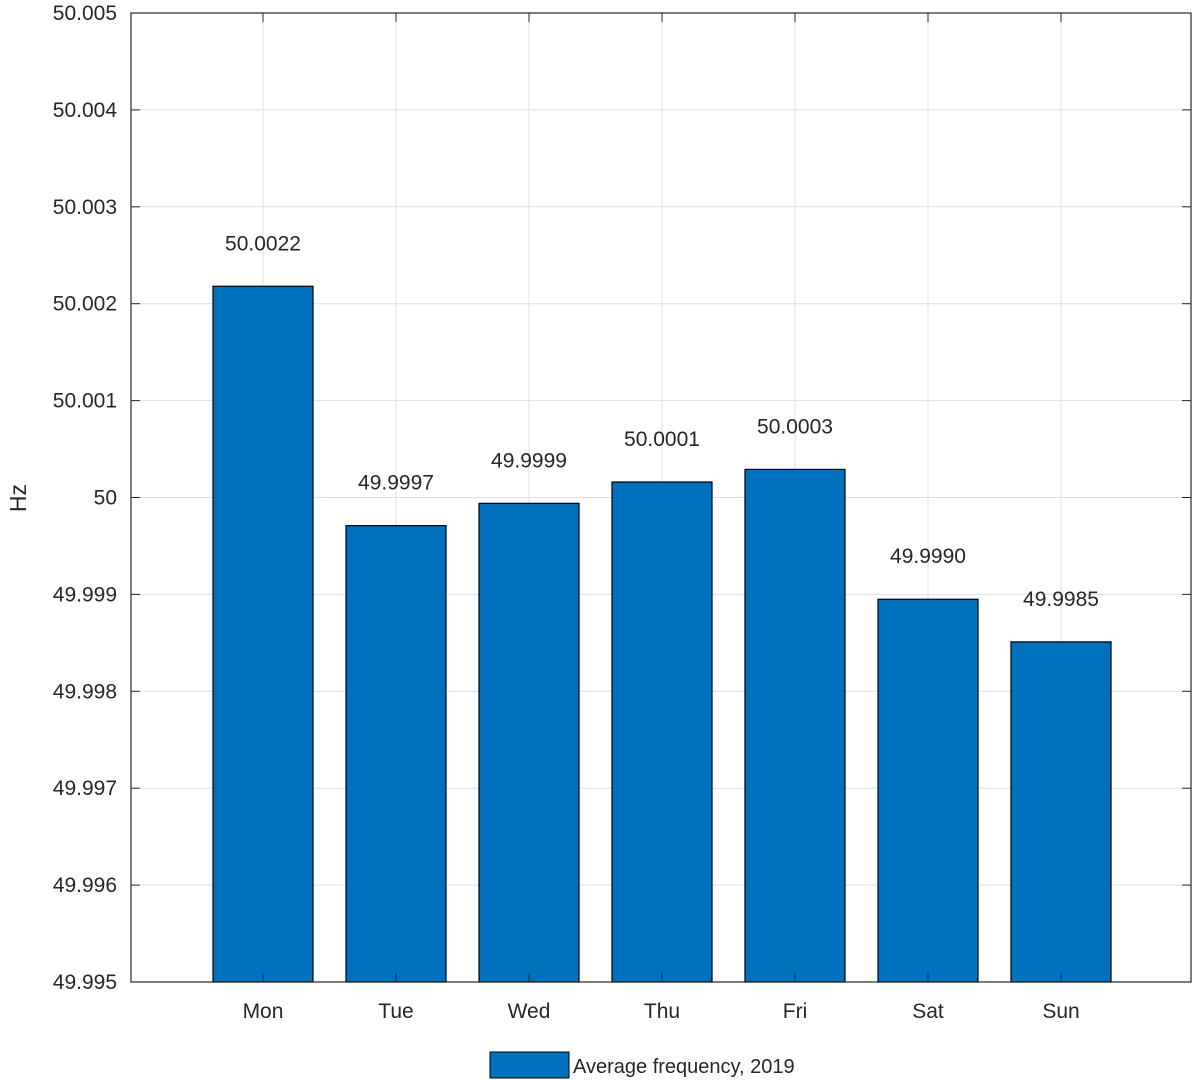 The width and height of the screenshot is (1192, 1080). What do you see at coordinates (795, 725) in the screenshot?
I see `bar-fri` at bounding box center [795, 725].